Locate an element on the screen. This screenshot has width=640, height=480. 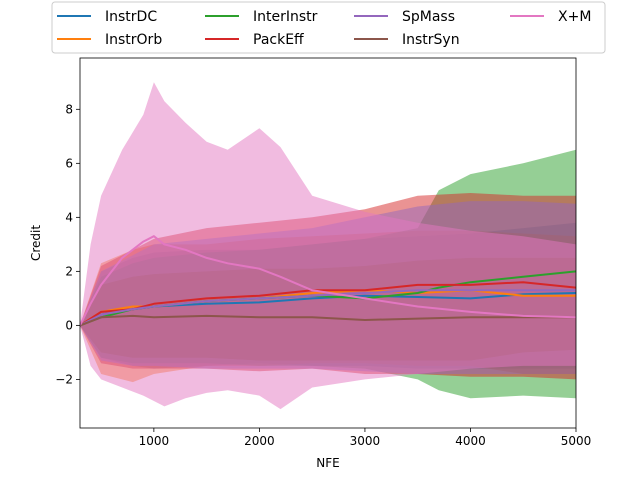
line-x-m is located at coordinates (328, 280).